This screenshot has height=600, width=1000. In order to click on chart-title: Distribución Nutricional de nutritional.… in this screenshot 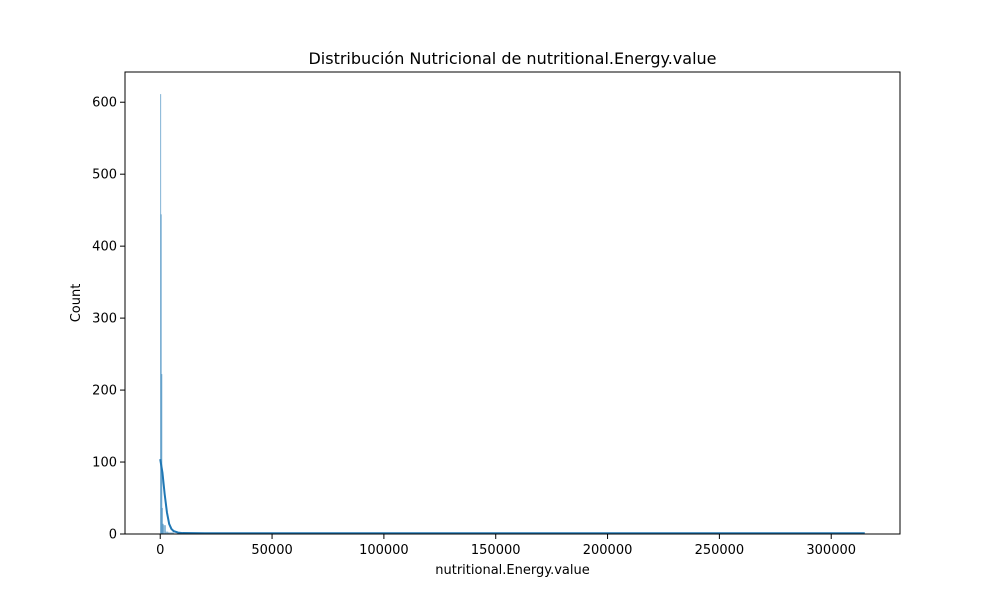, I will do `click(512, 58)`.